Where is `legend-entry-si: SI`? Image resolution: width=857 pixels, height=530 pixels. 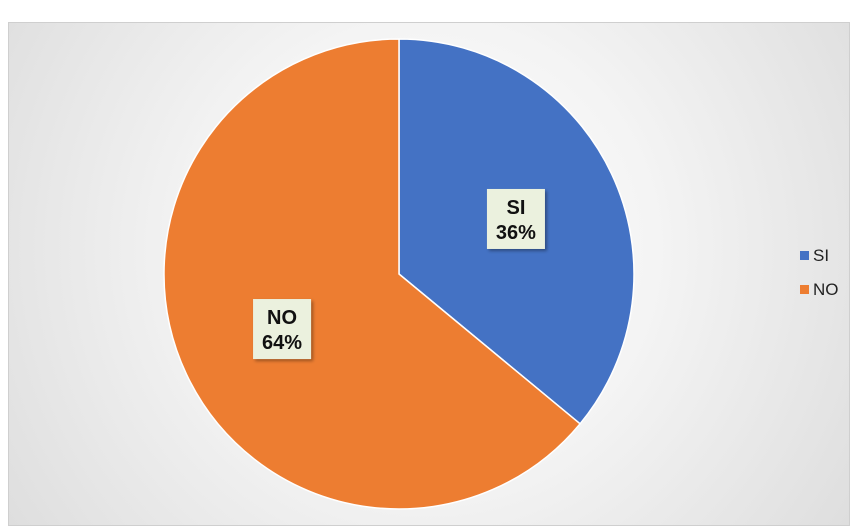 legend-entry-si: SI is located at coordinates (814, 255).